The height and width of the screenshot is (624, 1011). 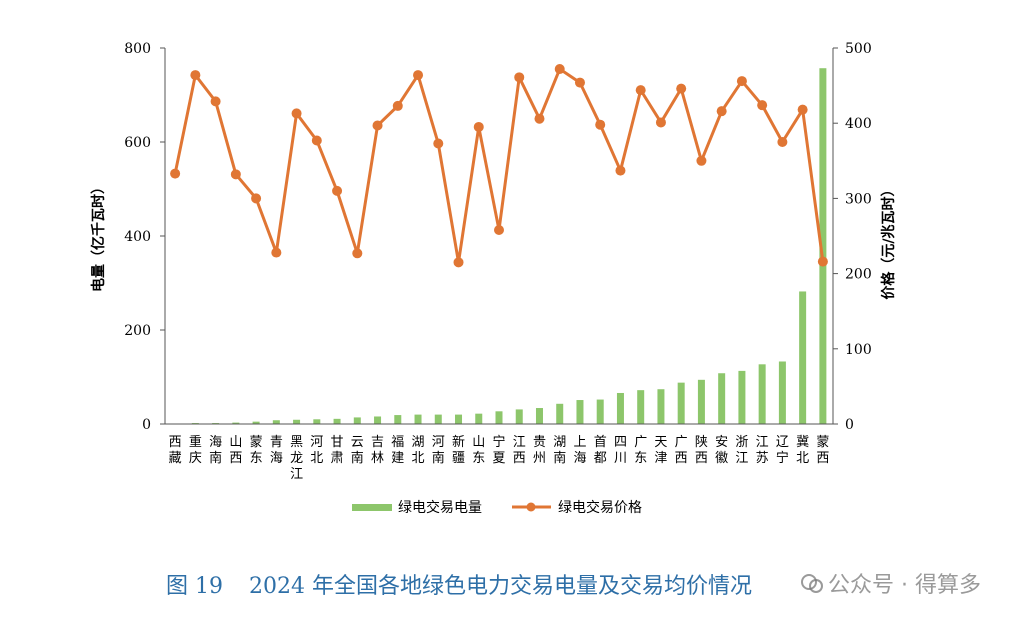 What do you see at coordinates (600, 507) in the screenshot?
I see `legend-line-label: 绿电交易价格` at bounding box center [600, 507].